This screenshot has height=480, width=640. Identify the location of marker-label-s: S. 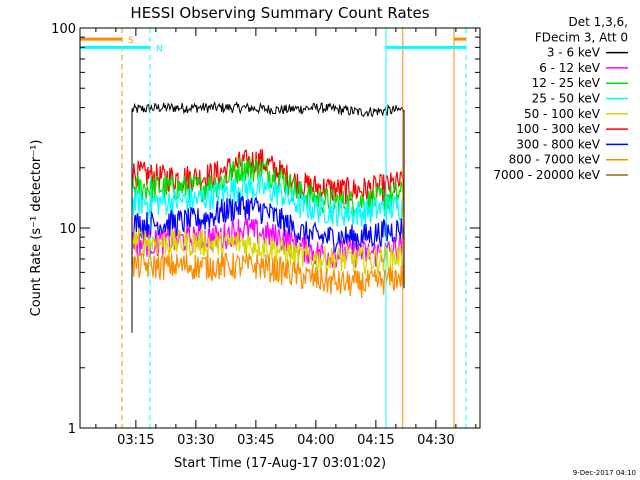
(131, 41).